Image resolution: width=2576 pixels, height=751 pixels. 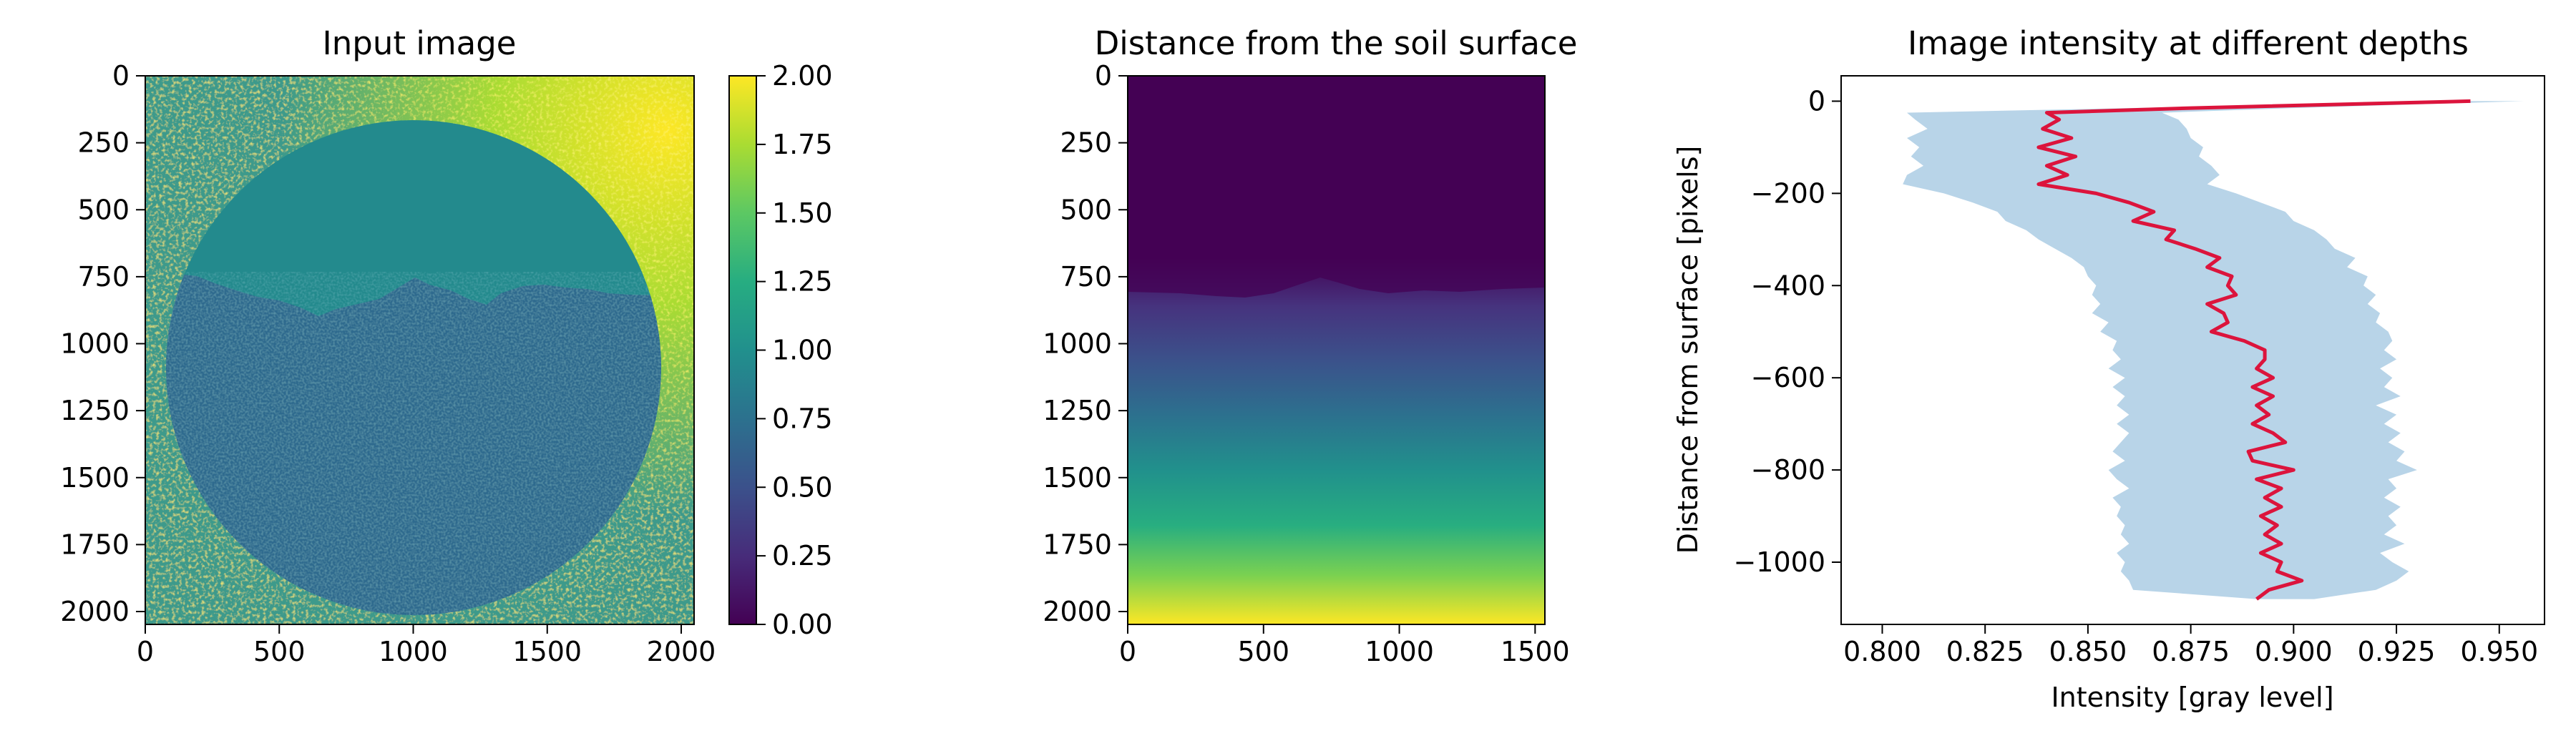 What do you see at coordinates (742, 350) in the screenshot?
I see `colorbar` at bounding box center [742, 350].